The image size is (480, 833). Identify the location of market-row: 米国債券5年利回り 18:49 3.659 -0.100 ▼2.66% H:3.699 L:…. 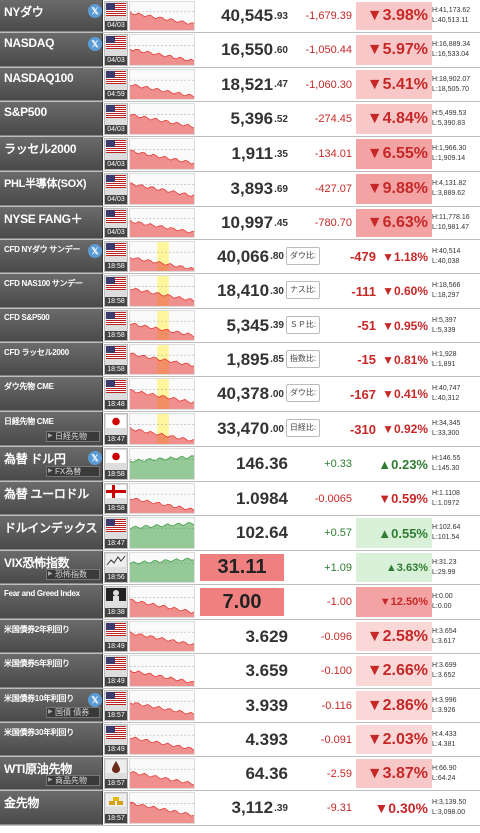
(240, 671).